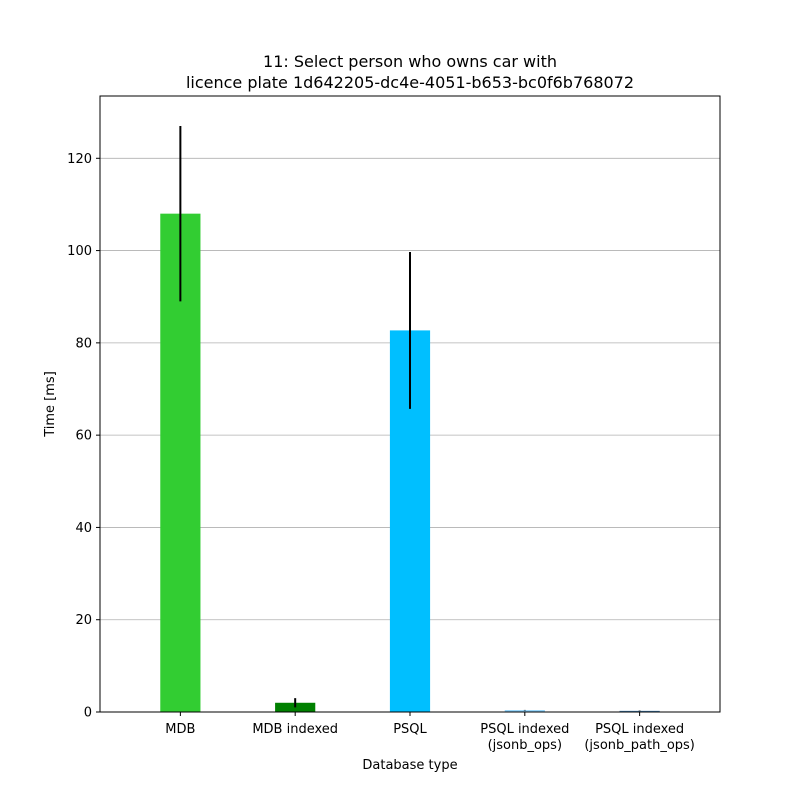  What do you see at coordinates (50, 404) in the screenshot?
I see `y-axis-label: Time [ms]` at bounding box center [50, 404].